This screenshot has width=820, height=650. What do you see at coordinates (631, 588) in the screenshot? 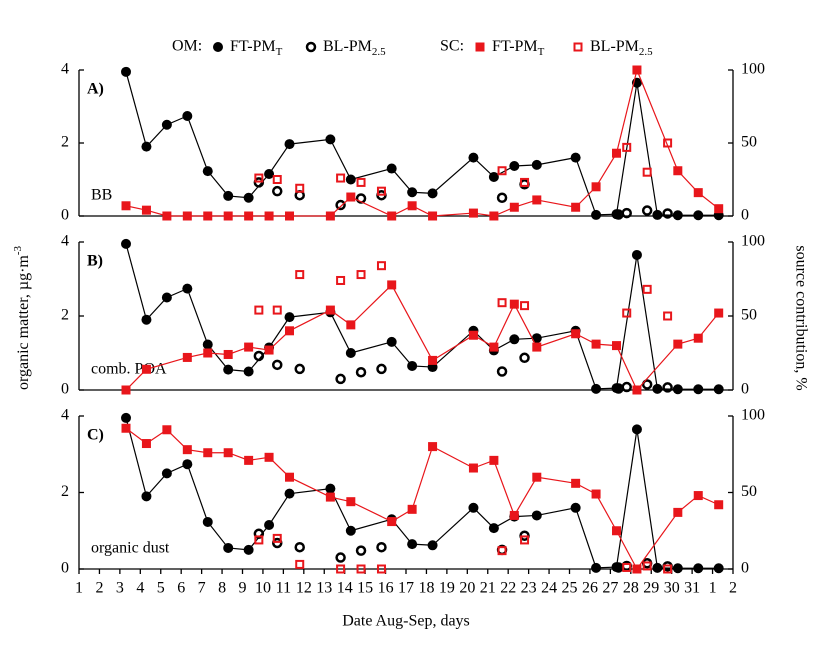
I see `x-tick-label: 28` at bounding box center [631, 588].